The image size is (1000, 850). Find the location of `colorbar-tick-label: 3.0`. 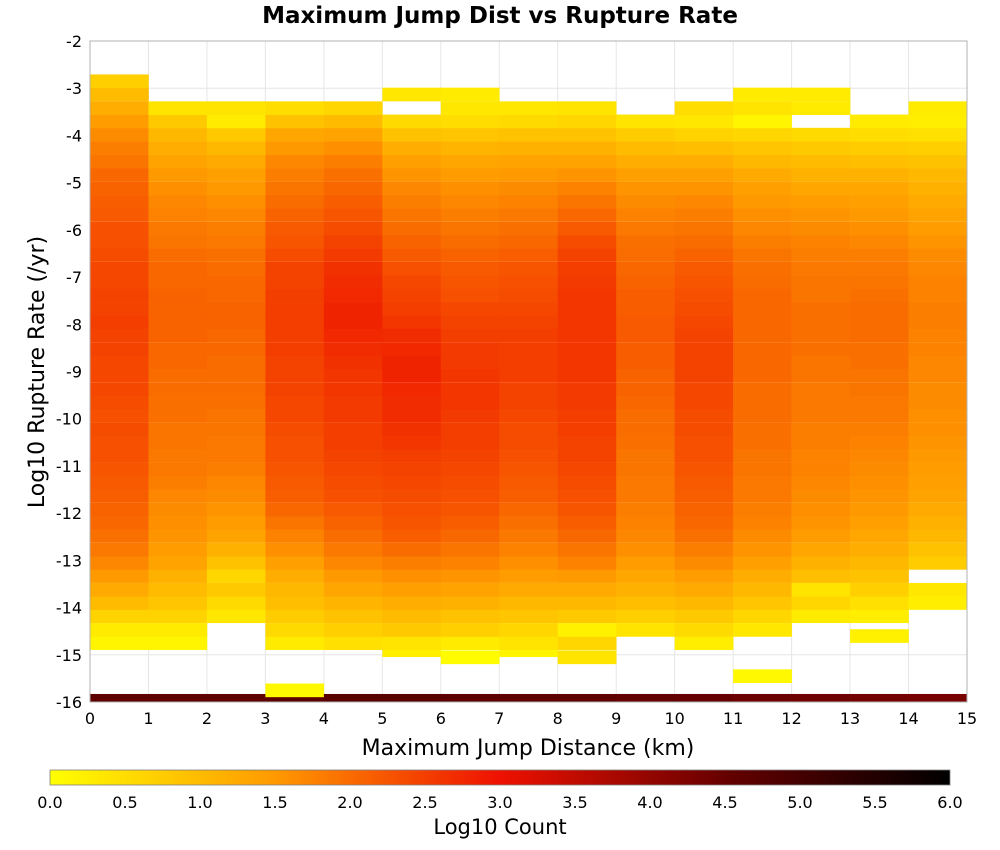

colorbar-tick-label: 3.0 is located at coordinates (499, 802).